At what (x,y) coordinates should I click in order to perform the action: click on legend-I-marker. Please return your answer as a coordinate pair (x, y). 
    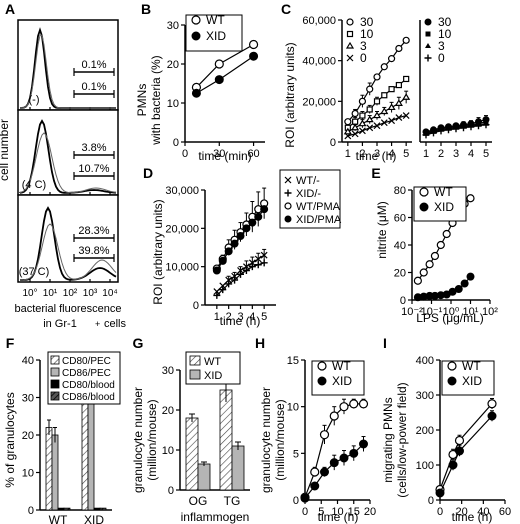
    Looking at the image, I should click on (452, 381).